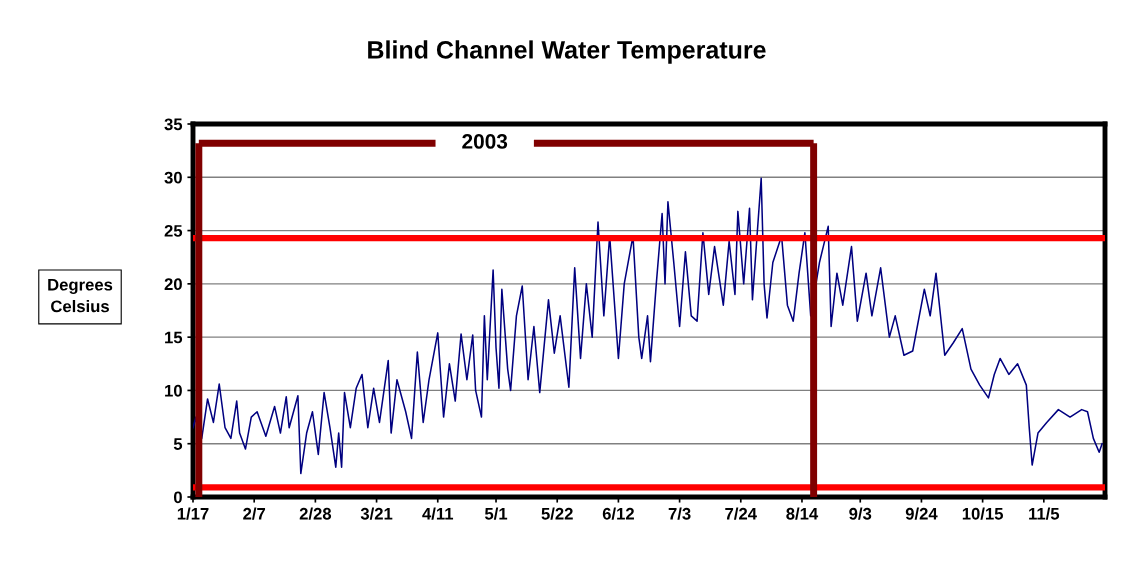 This screenshot has width=1133, height=566. I want to click on x-tick-label: 5/1, so click(496, 513).